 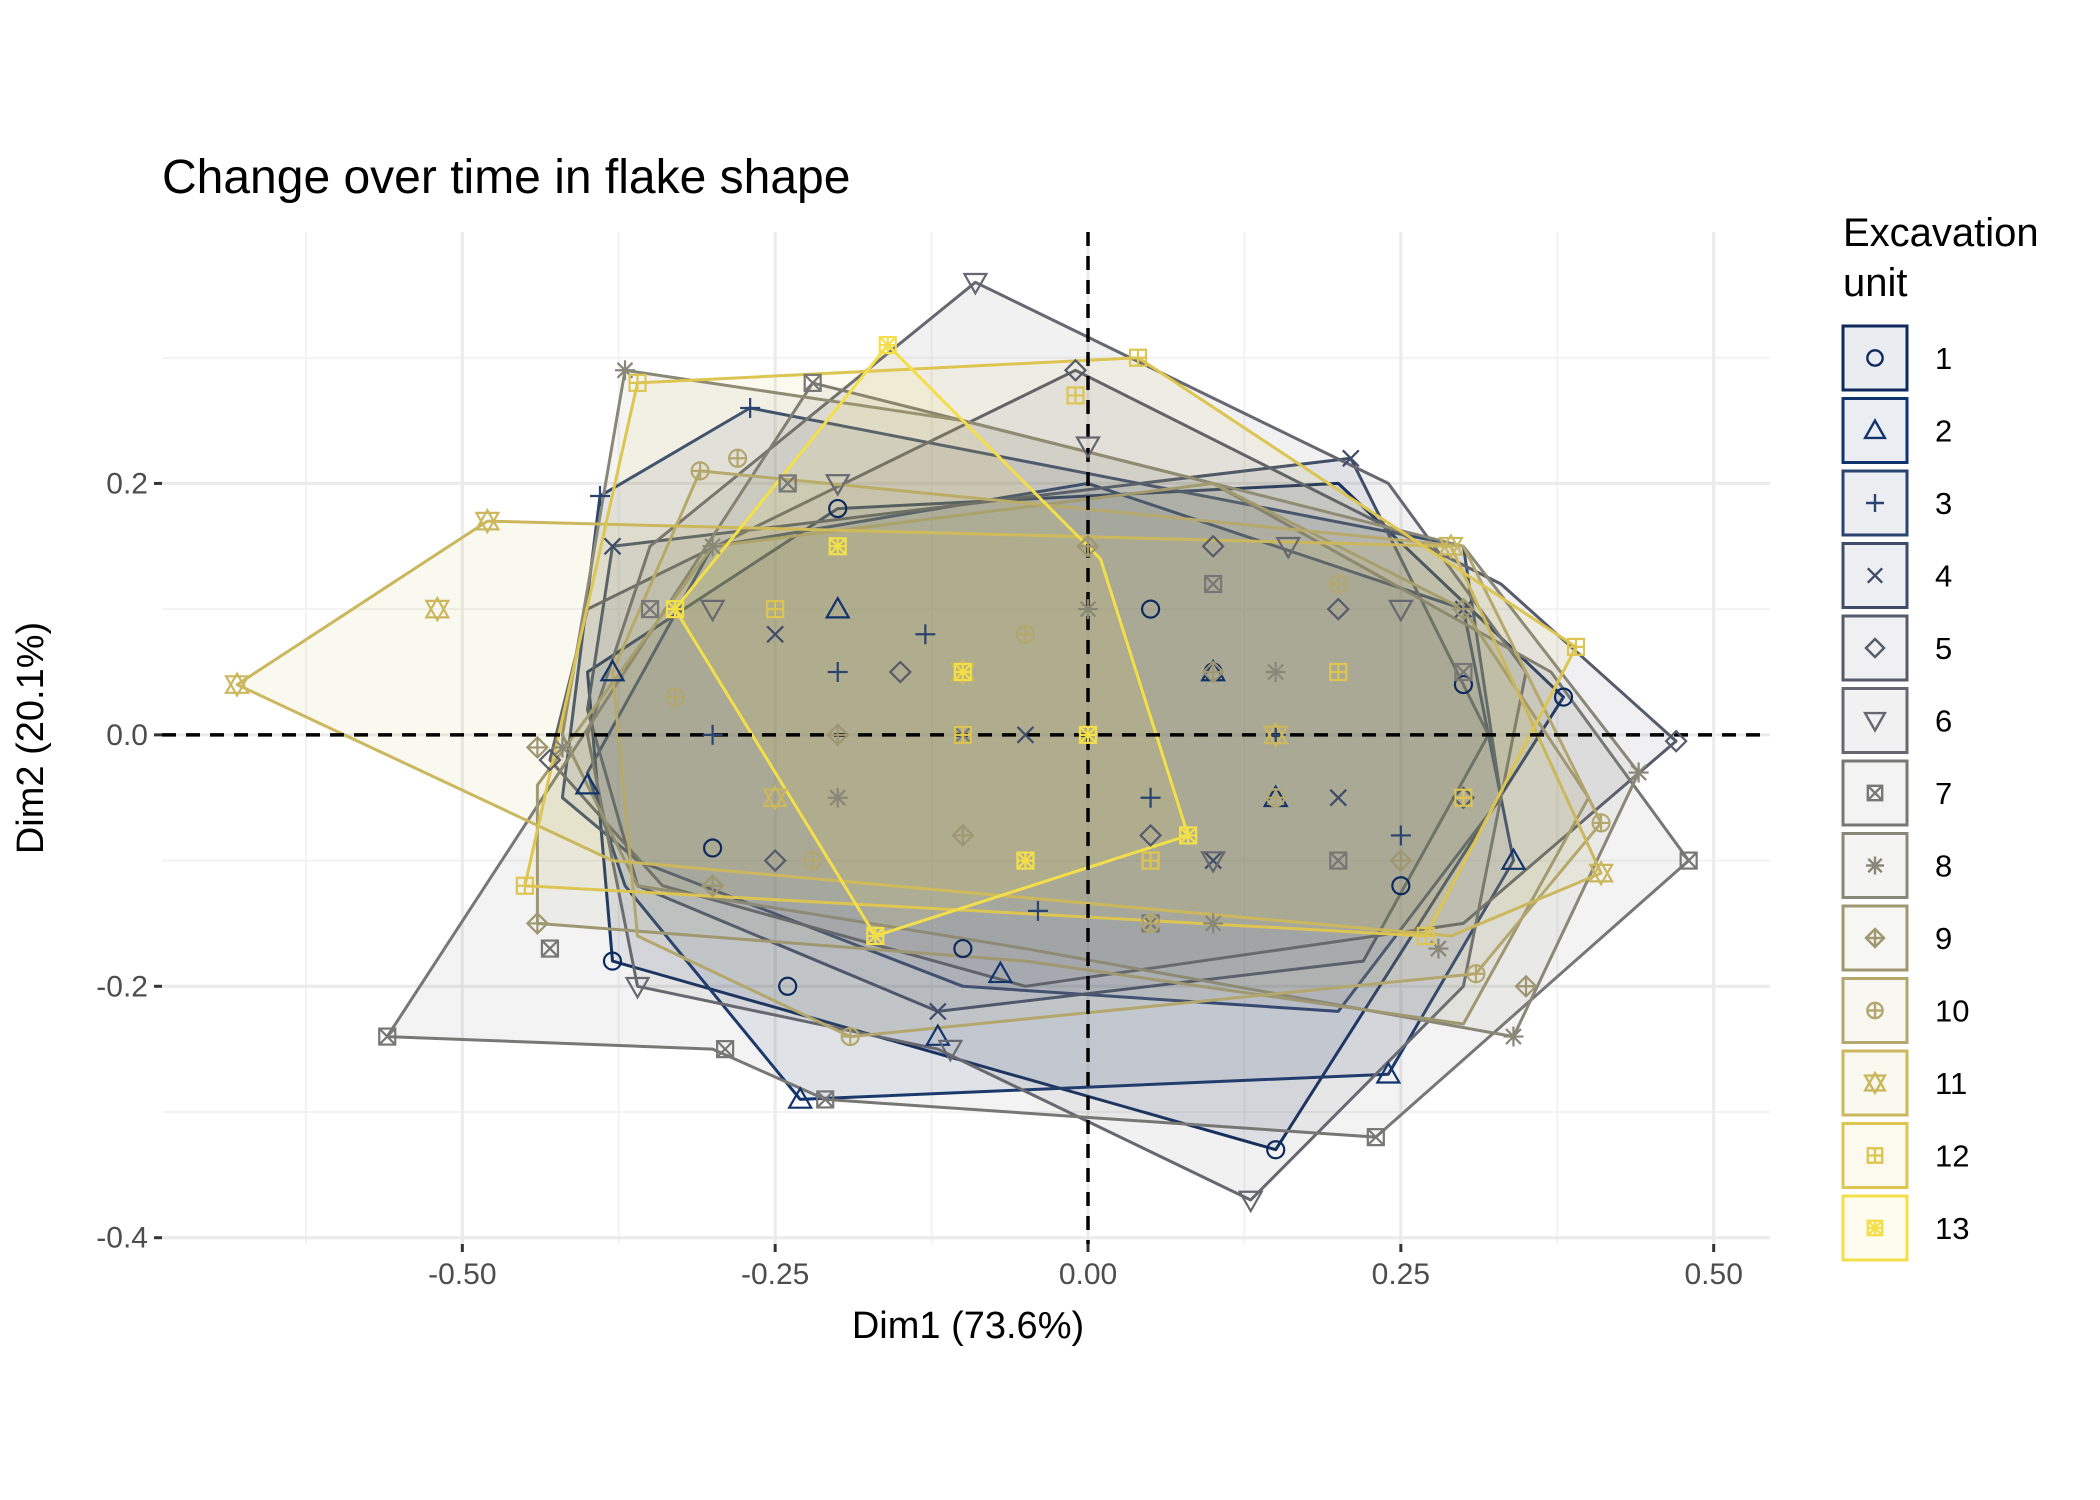 What do you see at coordinates (1904, 1083) in the screenshot?
I see `legend-item-11: 11` at bounding box center [1904, 1083].